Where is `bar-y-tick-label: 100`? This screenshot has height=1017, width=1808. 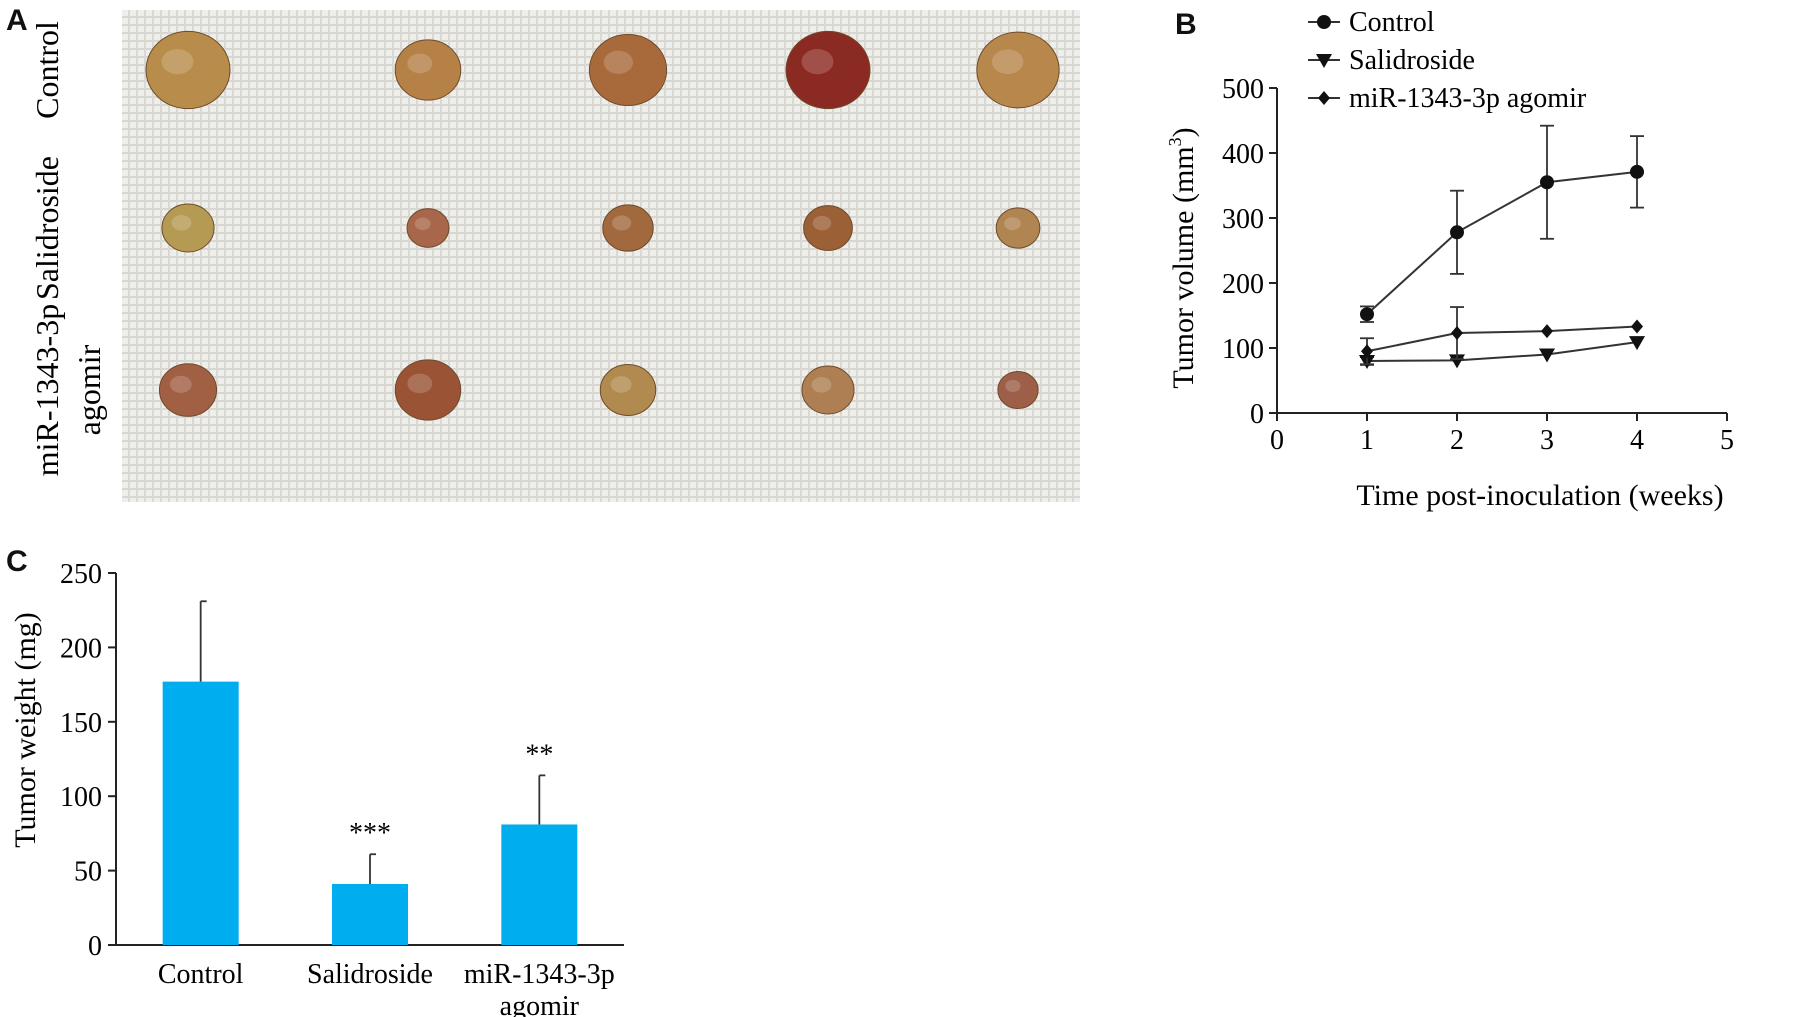
bar-y-tick-label: 100 is located at coordinates (81, 797).